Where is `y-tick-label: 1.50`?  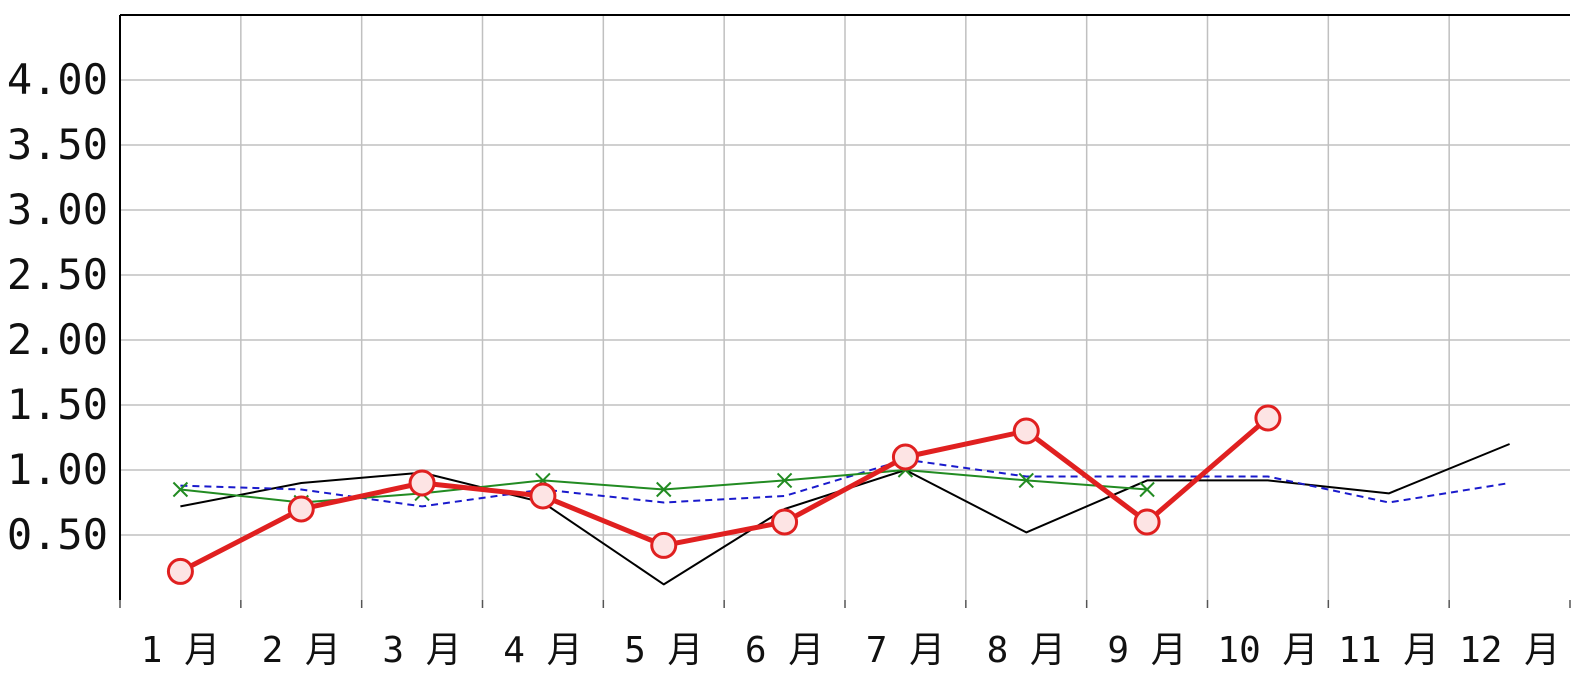 y-tick-label: 1.50 is located at coordinates (57, 404).